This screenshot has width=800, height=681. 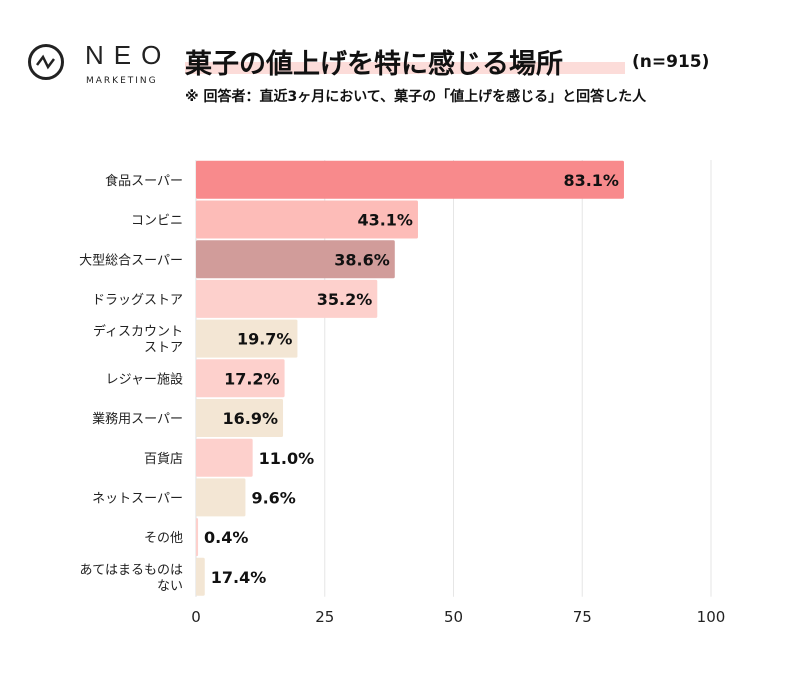 What do you see at coordinates (137, 300) in the screenshot?
I see `category-label: ドラッグストア` at bounding box center [137, 300].